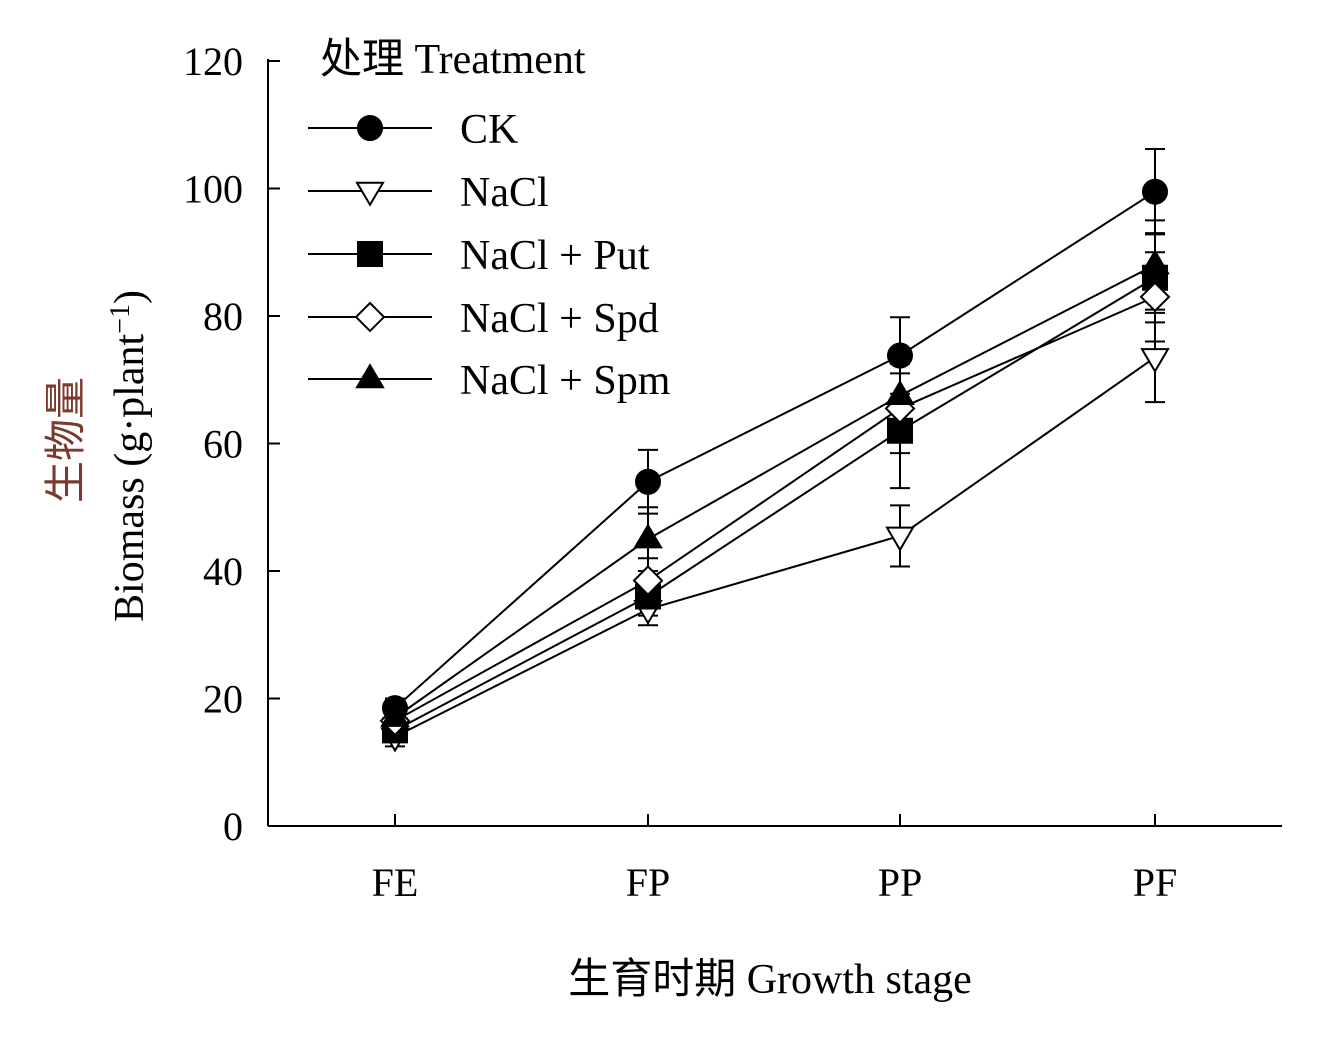 The width and height of the screenshot is (1317, 1055). I want to click on y-tick-label: 80, so click(223, 316).